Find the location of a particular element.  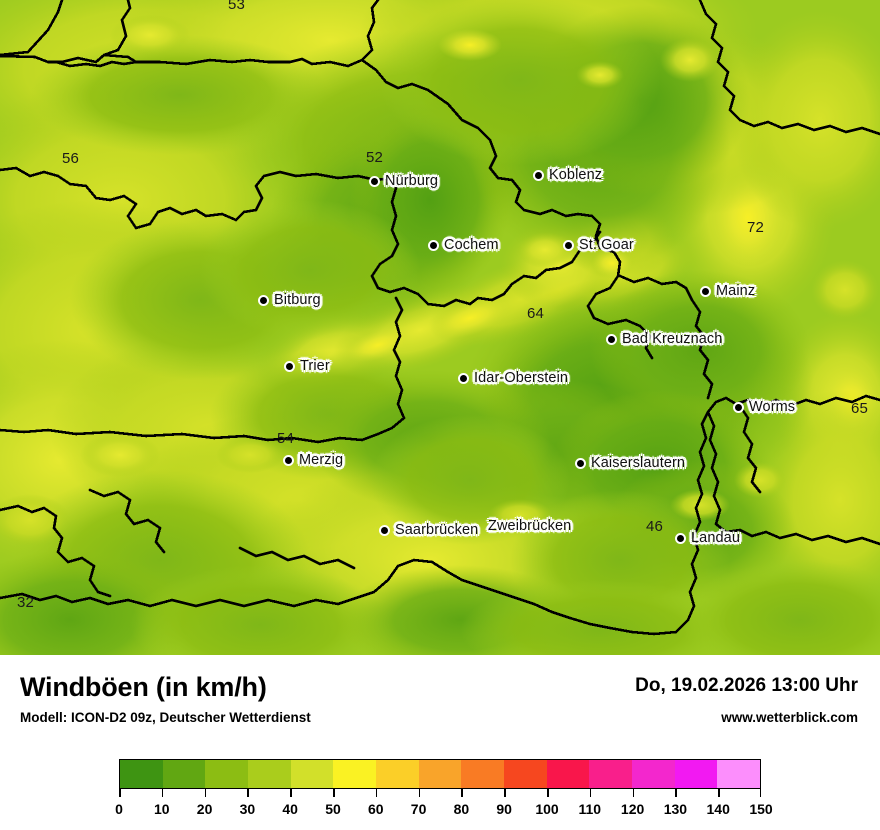

colorbar-tick-label: 20 is located at coordinates (204, 809).